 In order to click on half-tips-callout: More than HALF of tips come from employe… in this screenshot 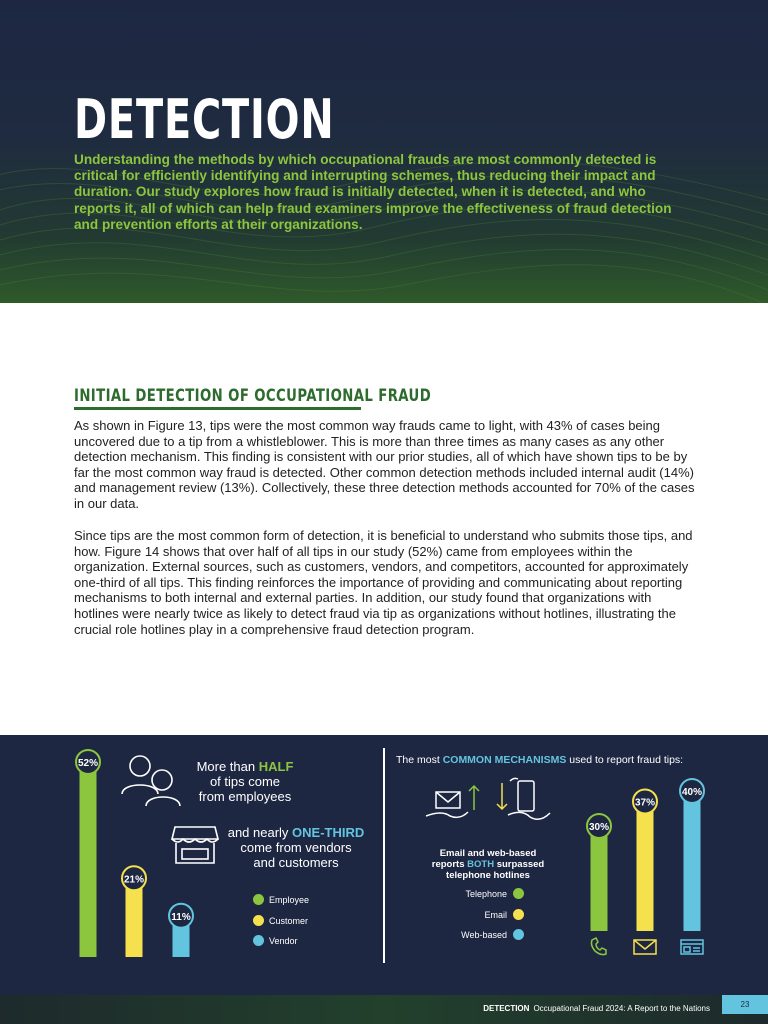, I will do `click(245, 781)`.